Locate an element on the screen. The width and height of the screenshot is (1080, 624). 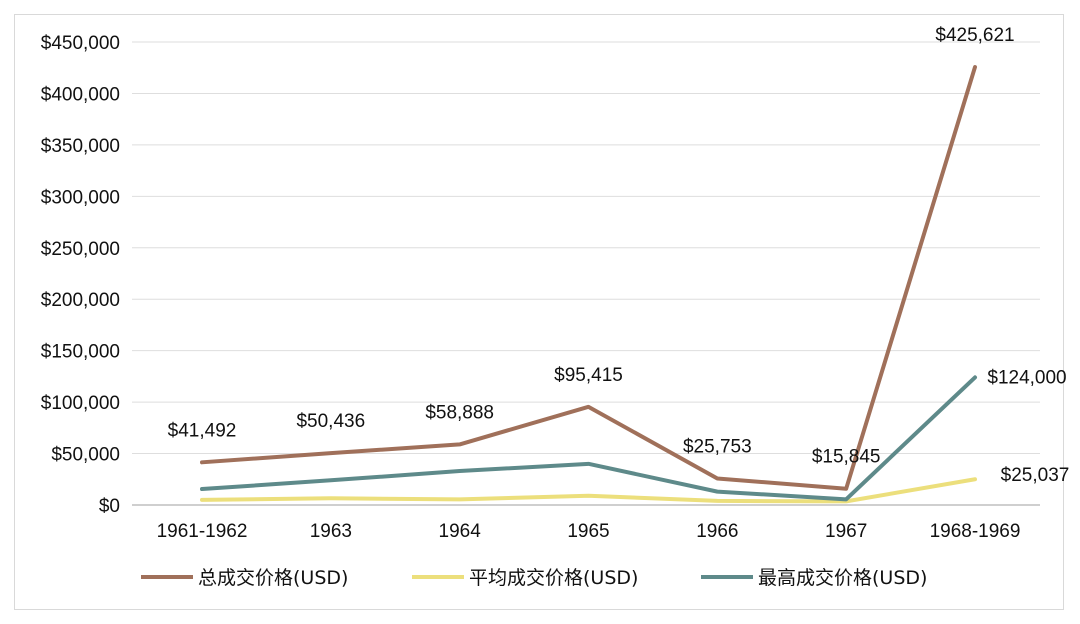
data-label: $50,436 is located at coordinates (330, 421).